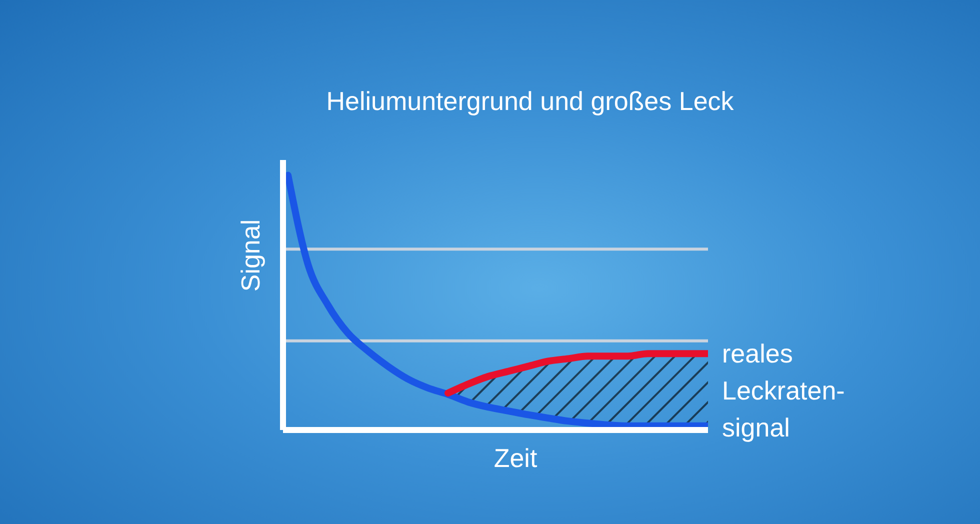 Image resolution: width=980 pixels, height=524 pixels. I want to click on x-axis-title: Zeit, so click(515, 458).